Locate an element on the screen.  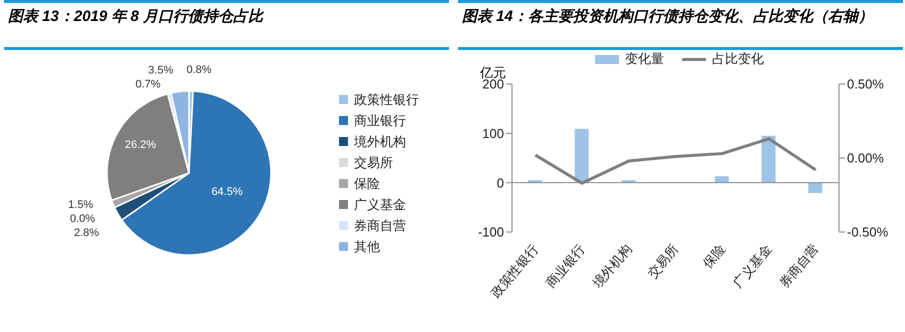
data-label: 2.8% is located at coordinates (87, 232).